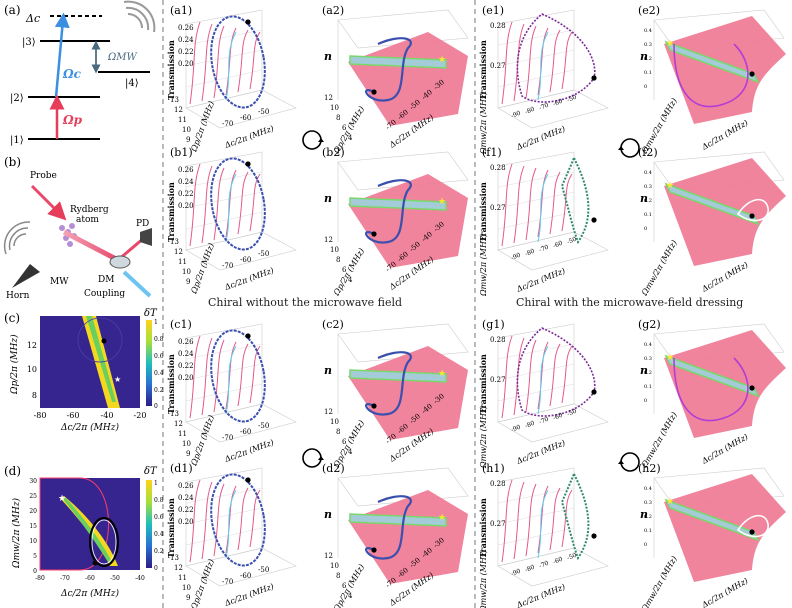 The height and width of the screenshot is (608, 792). What do you see at coordinates (648, 152) in the screenshot?
I see `panel-label-f2: (f2)` at bounding box center [648, 152].